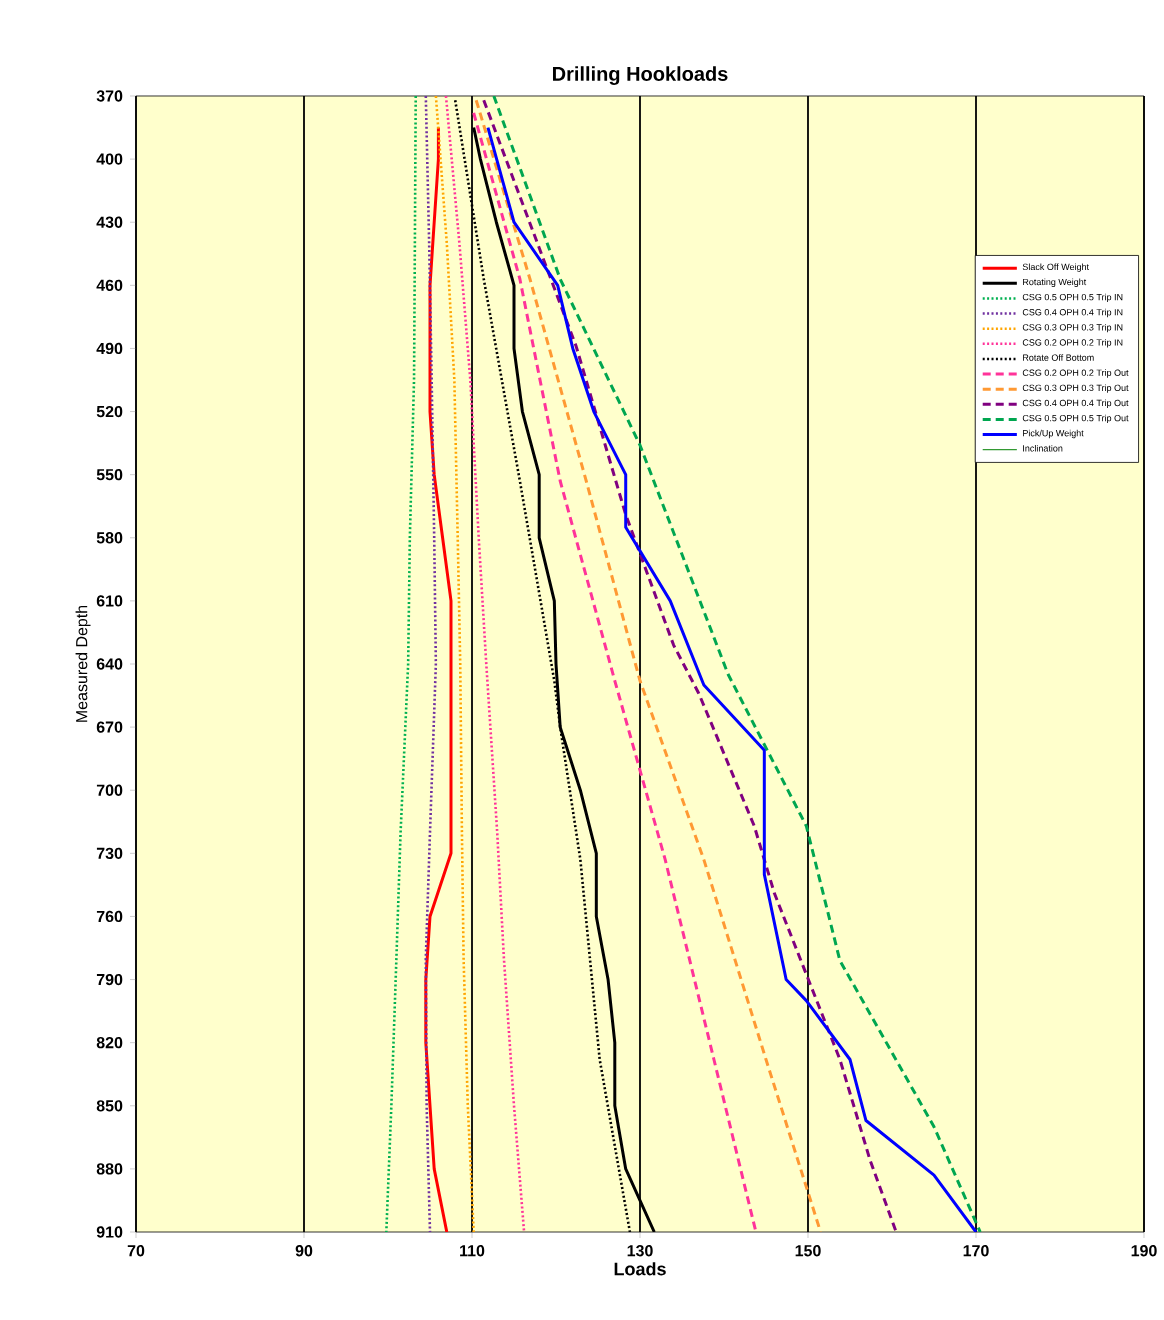 The height and width of the screenshot is (1320, 1164). I want to click on y-tick-label: 730, so click(109, 853).